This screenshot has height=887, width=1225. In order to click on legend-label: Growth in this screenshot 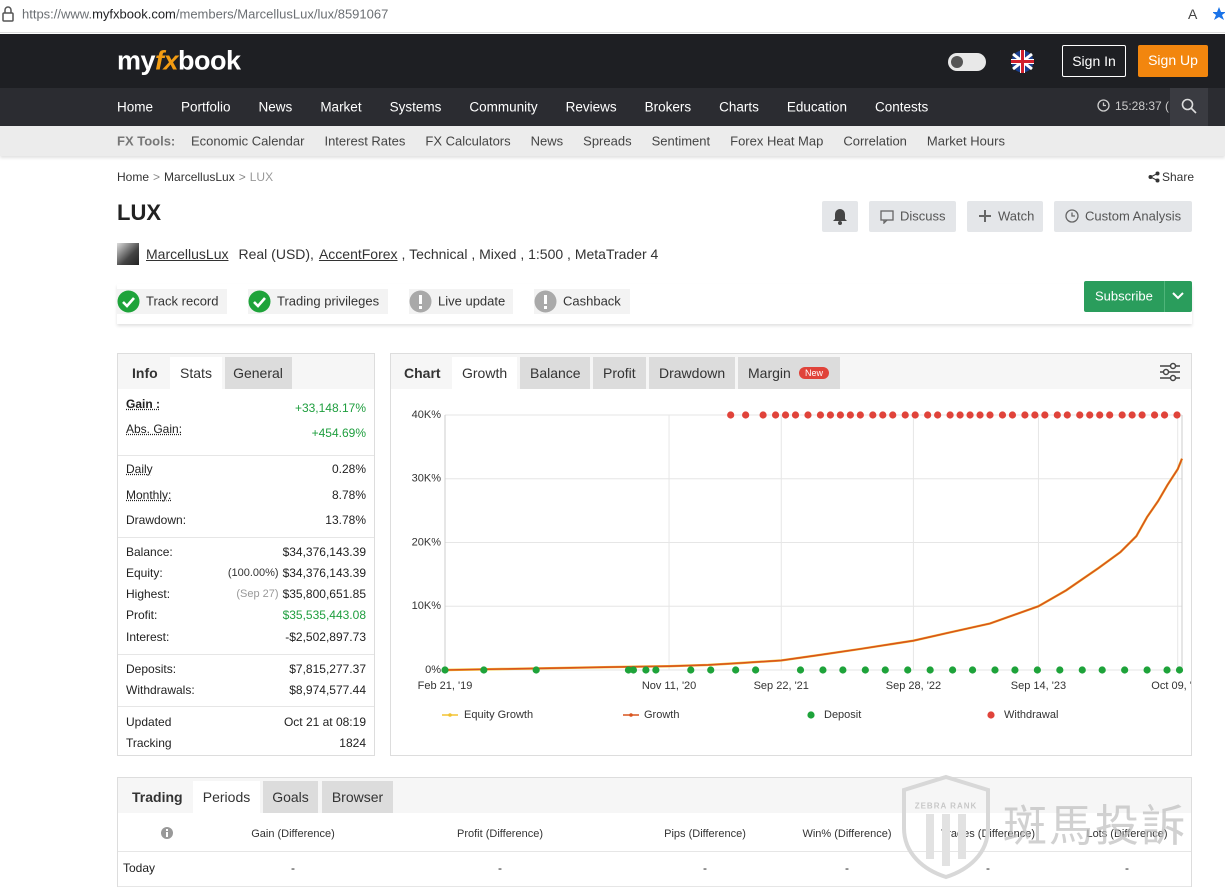, I will do `click(661, 715)`.